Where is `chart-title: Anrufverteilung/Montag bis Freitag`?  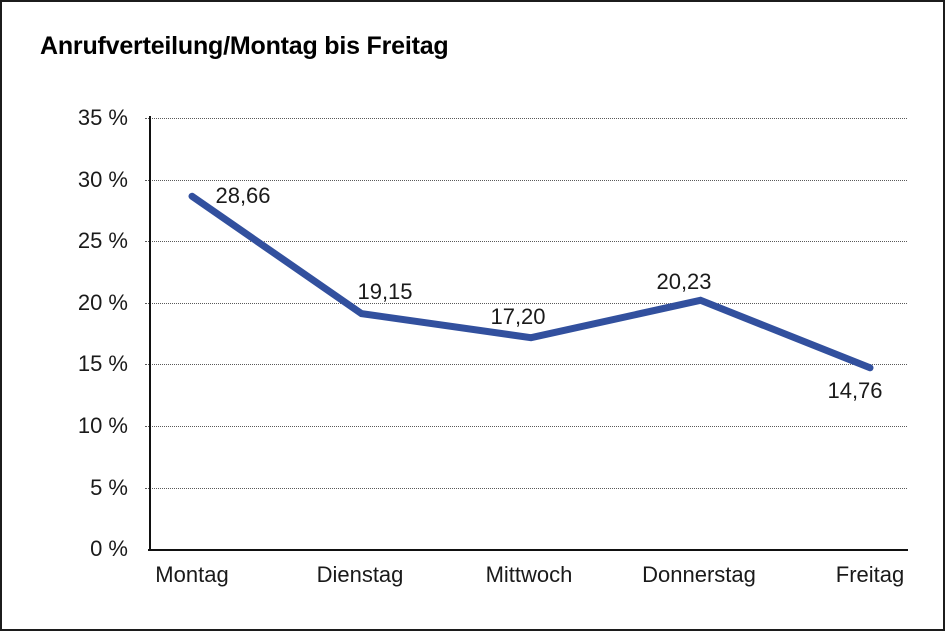
chart-title: Anrufverteilung/Montag bis Freitag is located at coordinates (244, 46).